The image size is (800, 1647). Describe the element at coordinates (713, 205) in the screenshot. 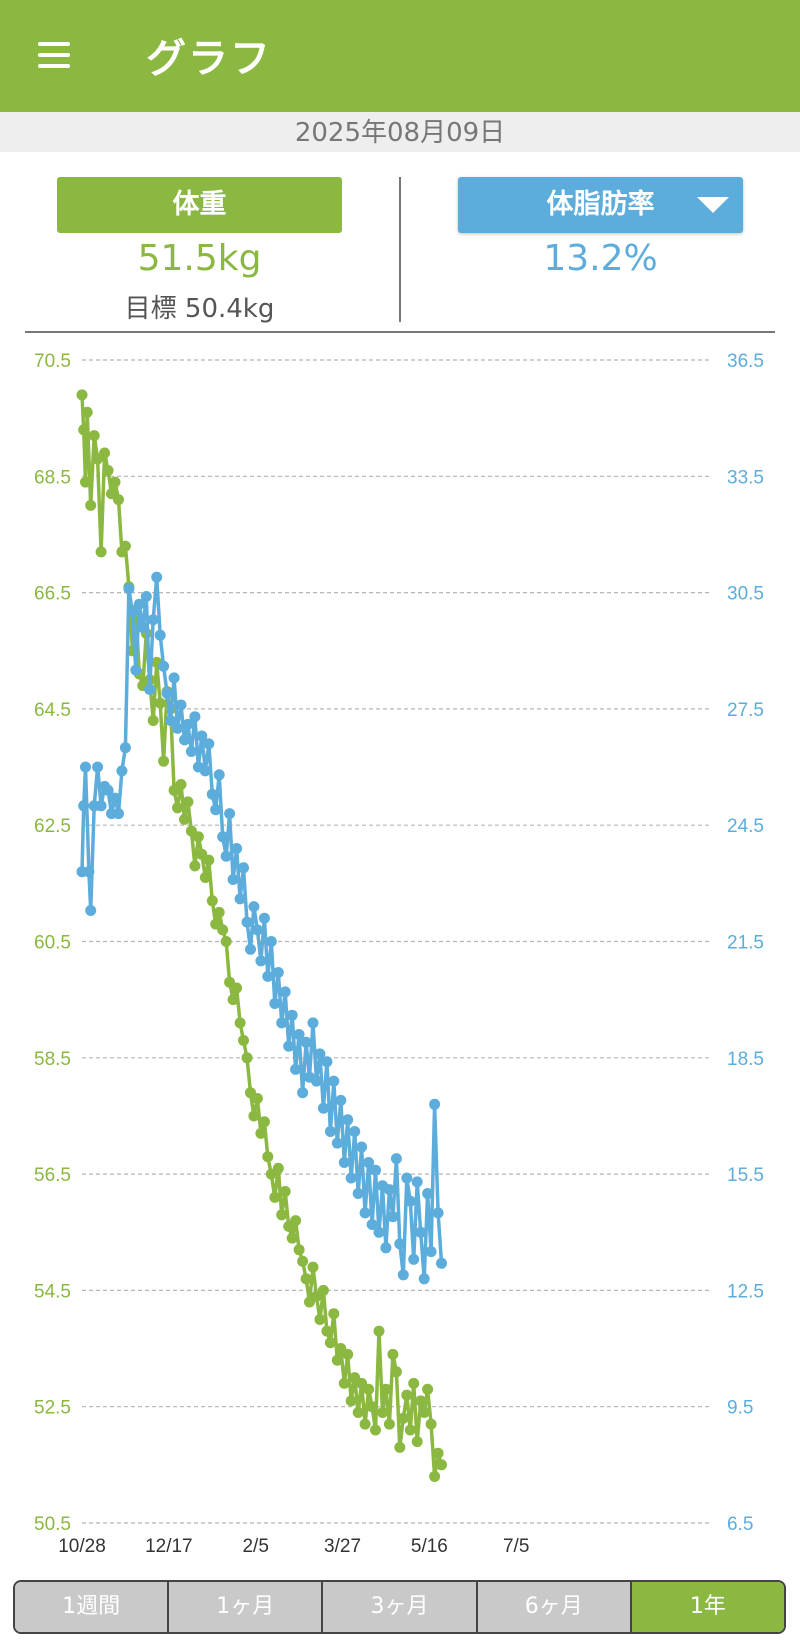

I see `caret-down-icon` at that location.